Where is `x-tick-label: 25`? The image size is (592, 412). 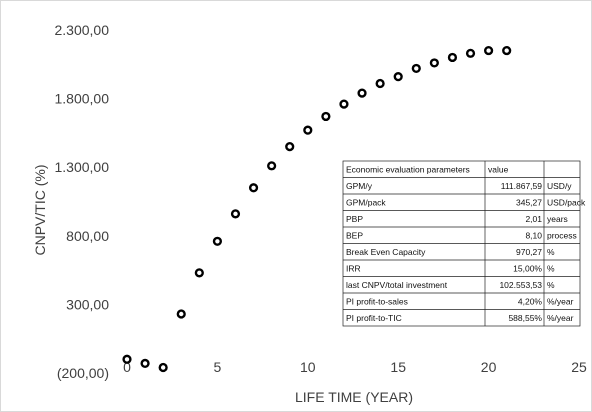
x-tick-label: 25 is located at coordinates (579, 367).